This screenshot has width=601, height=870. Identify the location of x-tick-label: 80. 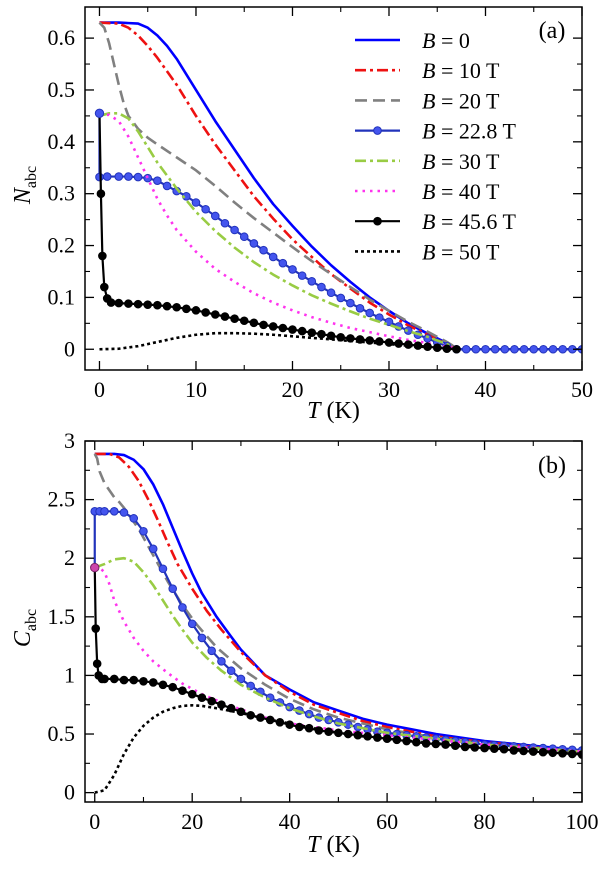
(485, 821).